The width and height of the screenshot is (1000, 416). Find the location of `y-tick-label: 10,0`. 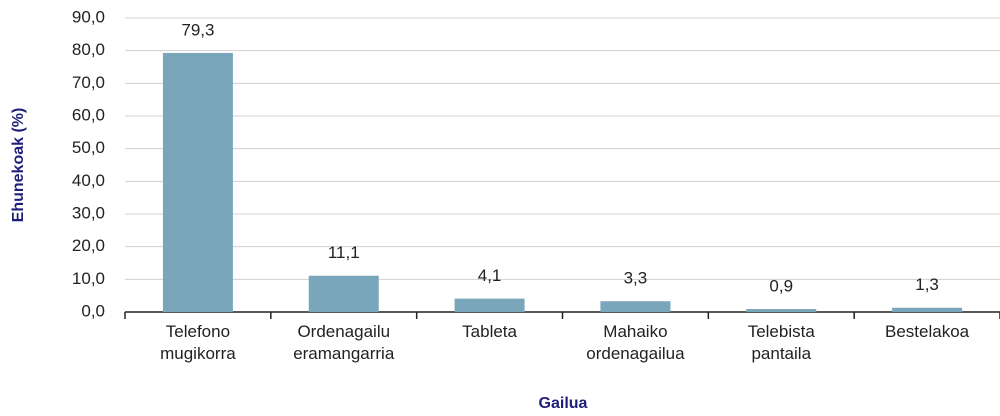

y-tick-label: 10,0 is located at coordinates (88, 278).